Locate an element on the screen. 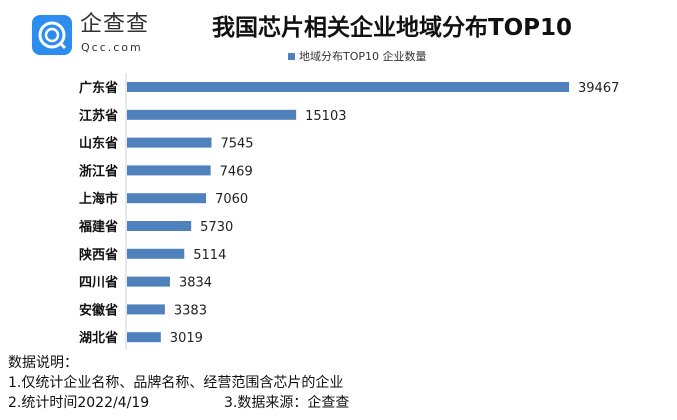  logo-domain: Qcc.com is located at coordinates (112, 47).